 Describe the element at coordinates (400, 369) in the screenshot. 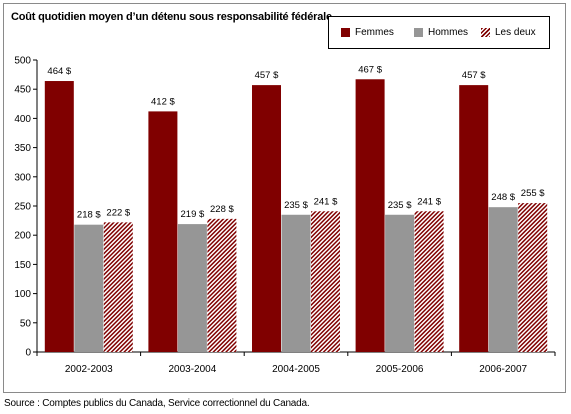

I see `x-tick-label: 2005-2006` at that location.